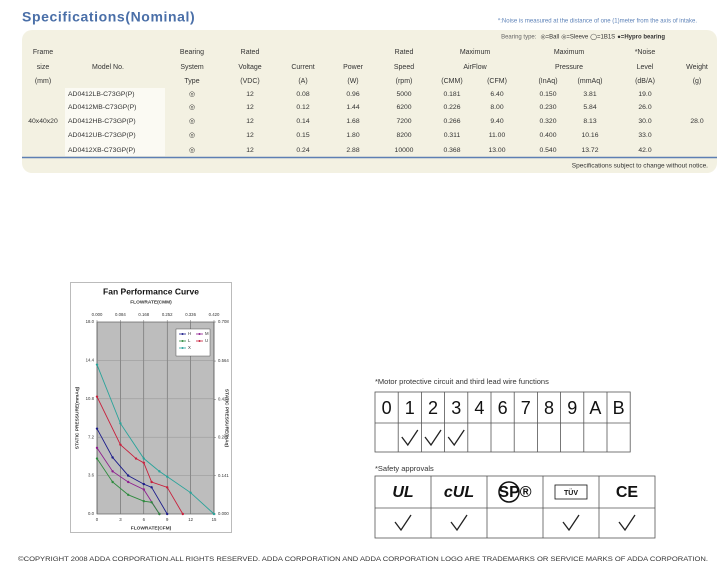 Image resolution: width=717 pixels, height=567 pixels. I want to click on data-cell: 0.15, so click(302, 135).